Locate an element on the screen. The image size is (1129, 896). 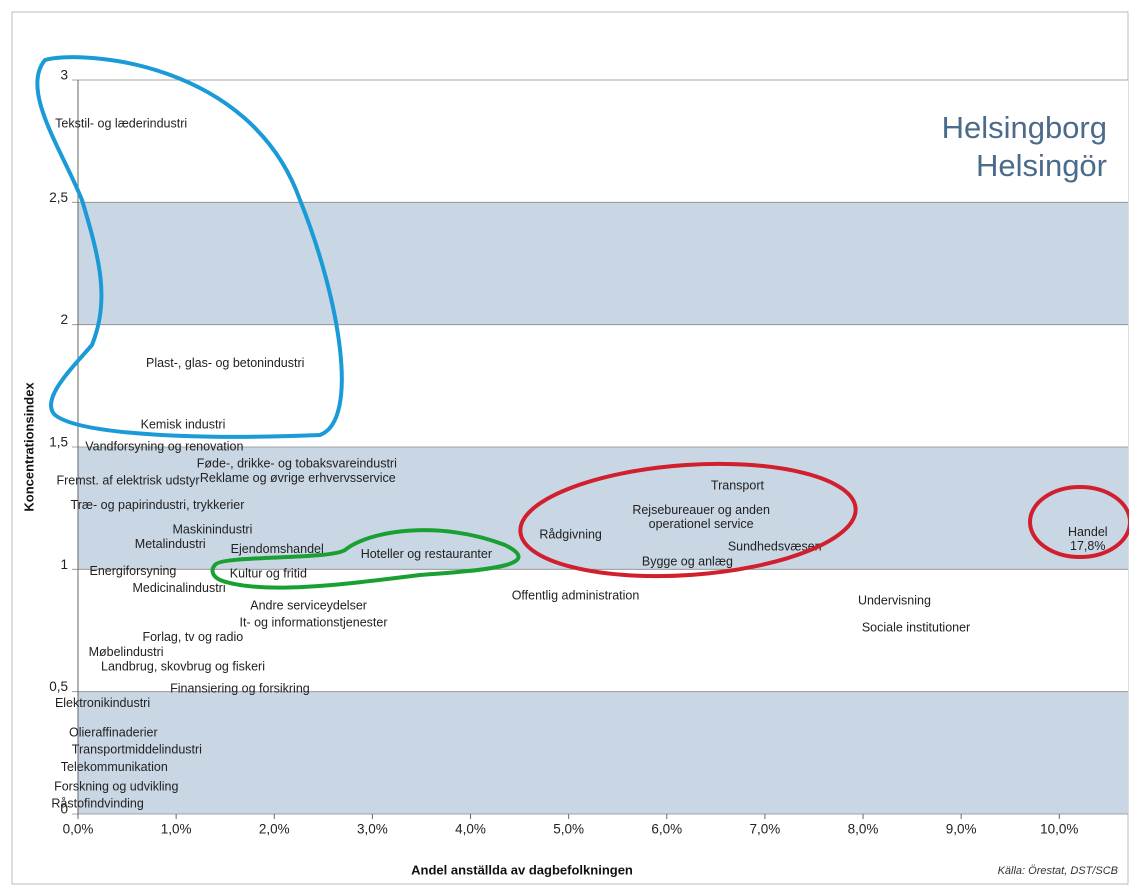
label: Finansiering og forsikring is located at coordinates (240, 689).